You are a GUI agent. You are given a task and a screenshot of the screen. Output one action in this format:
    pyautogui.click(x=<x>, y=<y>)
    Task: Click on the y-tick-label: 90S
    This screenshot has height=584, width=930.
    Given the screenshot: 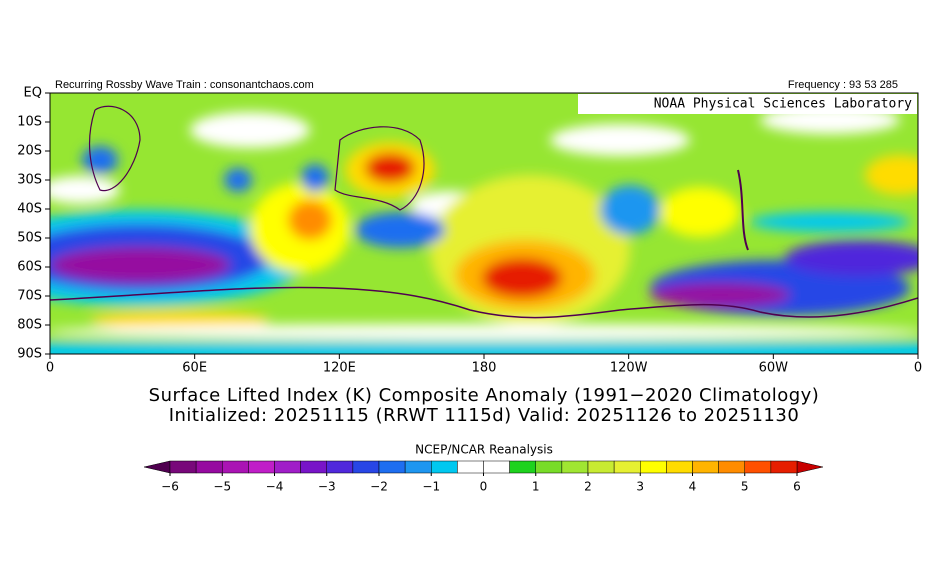 What is the action you would take?
    pyautogui.click(x=29, y=354)
    